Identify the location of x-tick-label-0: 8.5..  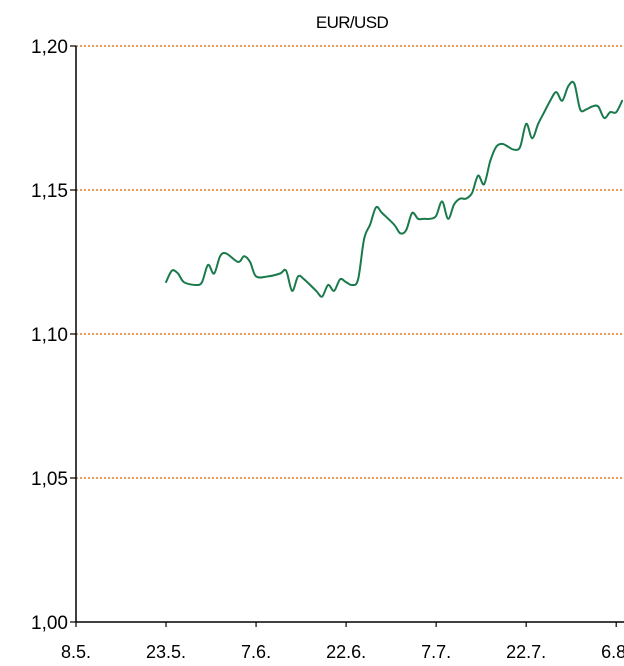
(76, 652).